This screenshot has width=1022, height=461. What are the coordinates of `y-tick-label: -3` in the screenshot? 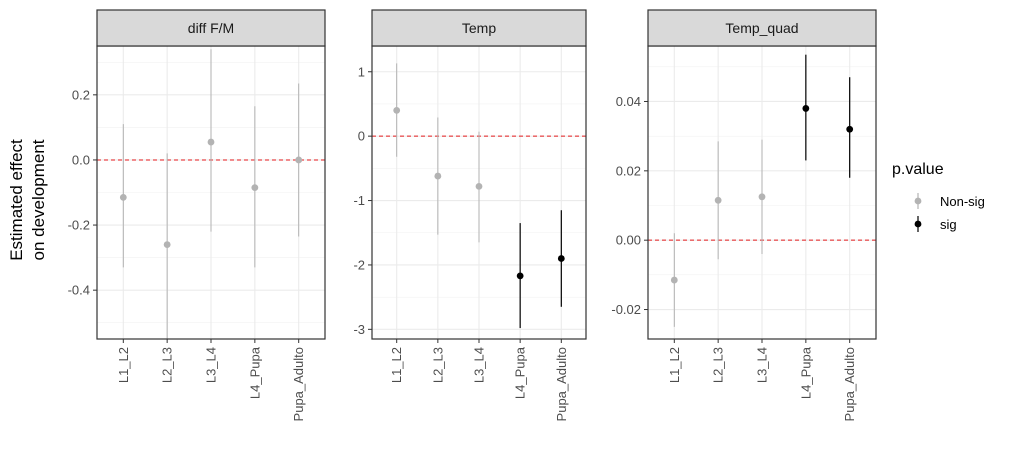 It's located at (359, 329).